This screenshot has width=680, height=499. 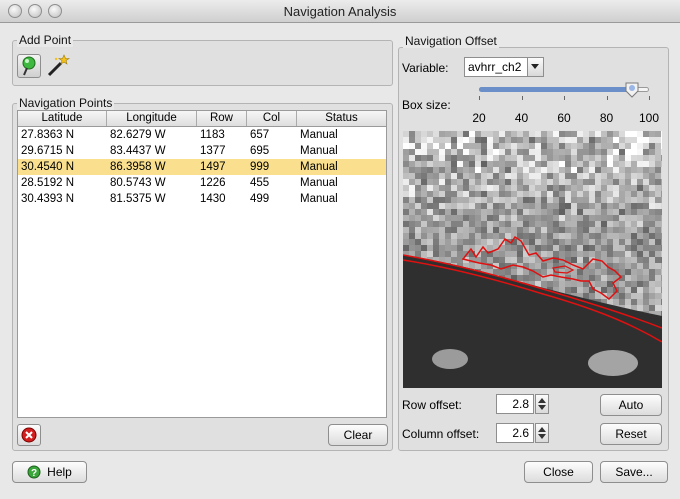 What do you see at coordinates (260, 151) in the screenshot?
I see `table-cell: 695` at bounding box center [260, 151].